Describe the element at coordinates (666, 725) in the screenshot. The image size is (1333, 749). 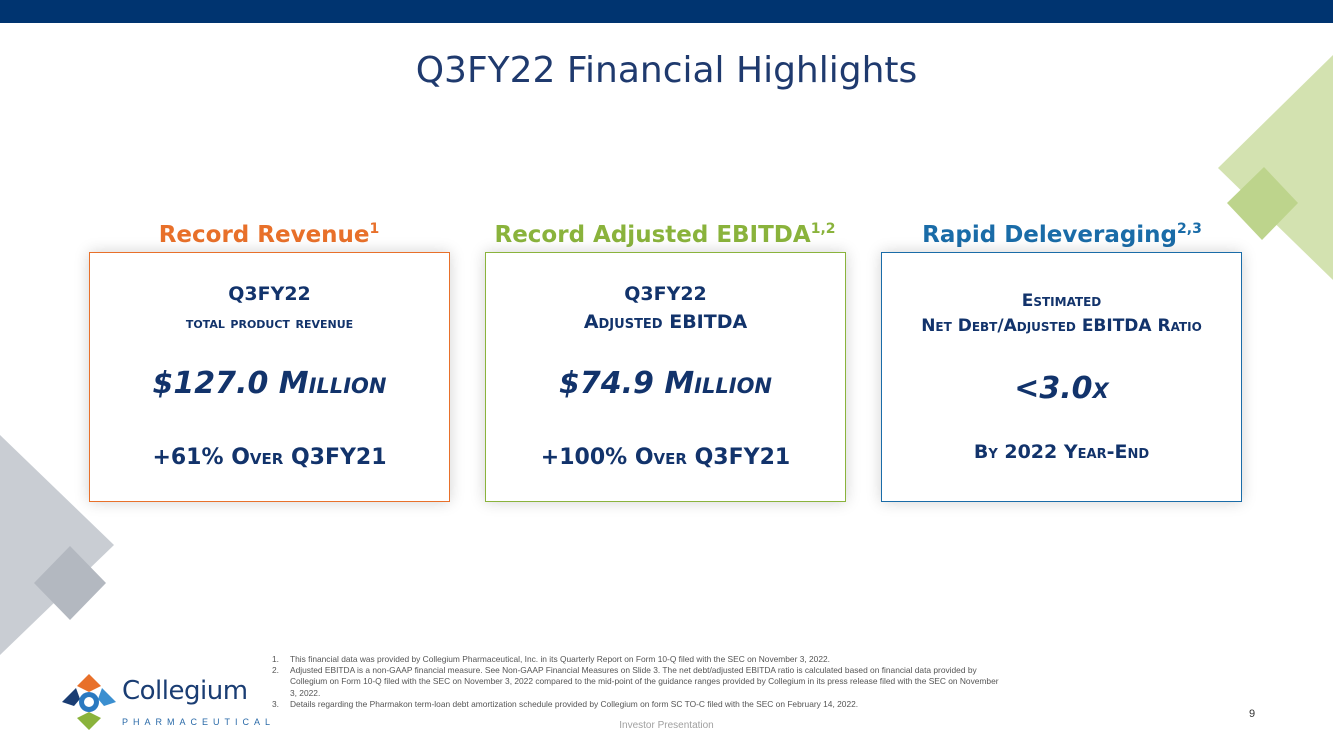
I see `footer-label: Investor Presentation` at that location.